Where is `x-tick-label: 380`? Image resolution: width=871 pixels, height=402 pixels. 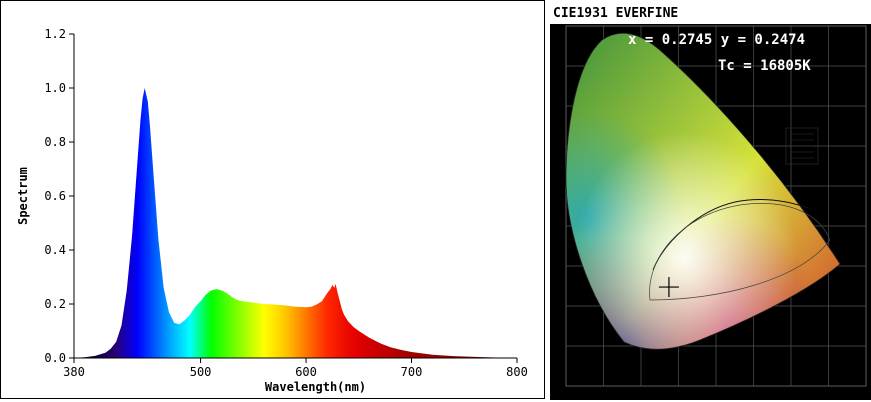
x-tick-label: 380 is located at coordinates (74, 372).